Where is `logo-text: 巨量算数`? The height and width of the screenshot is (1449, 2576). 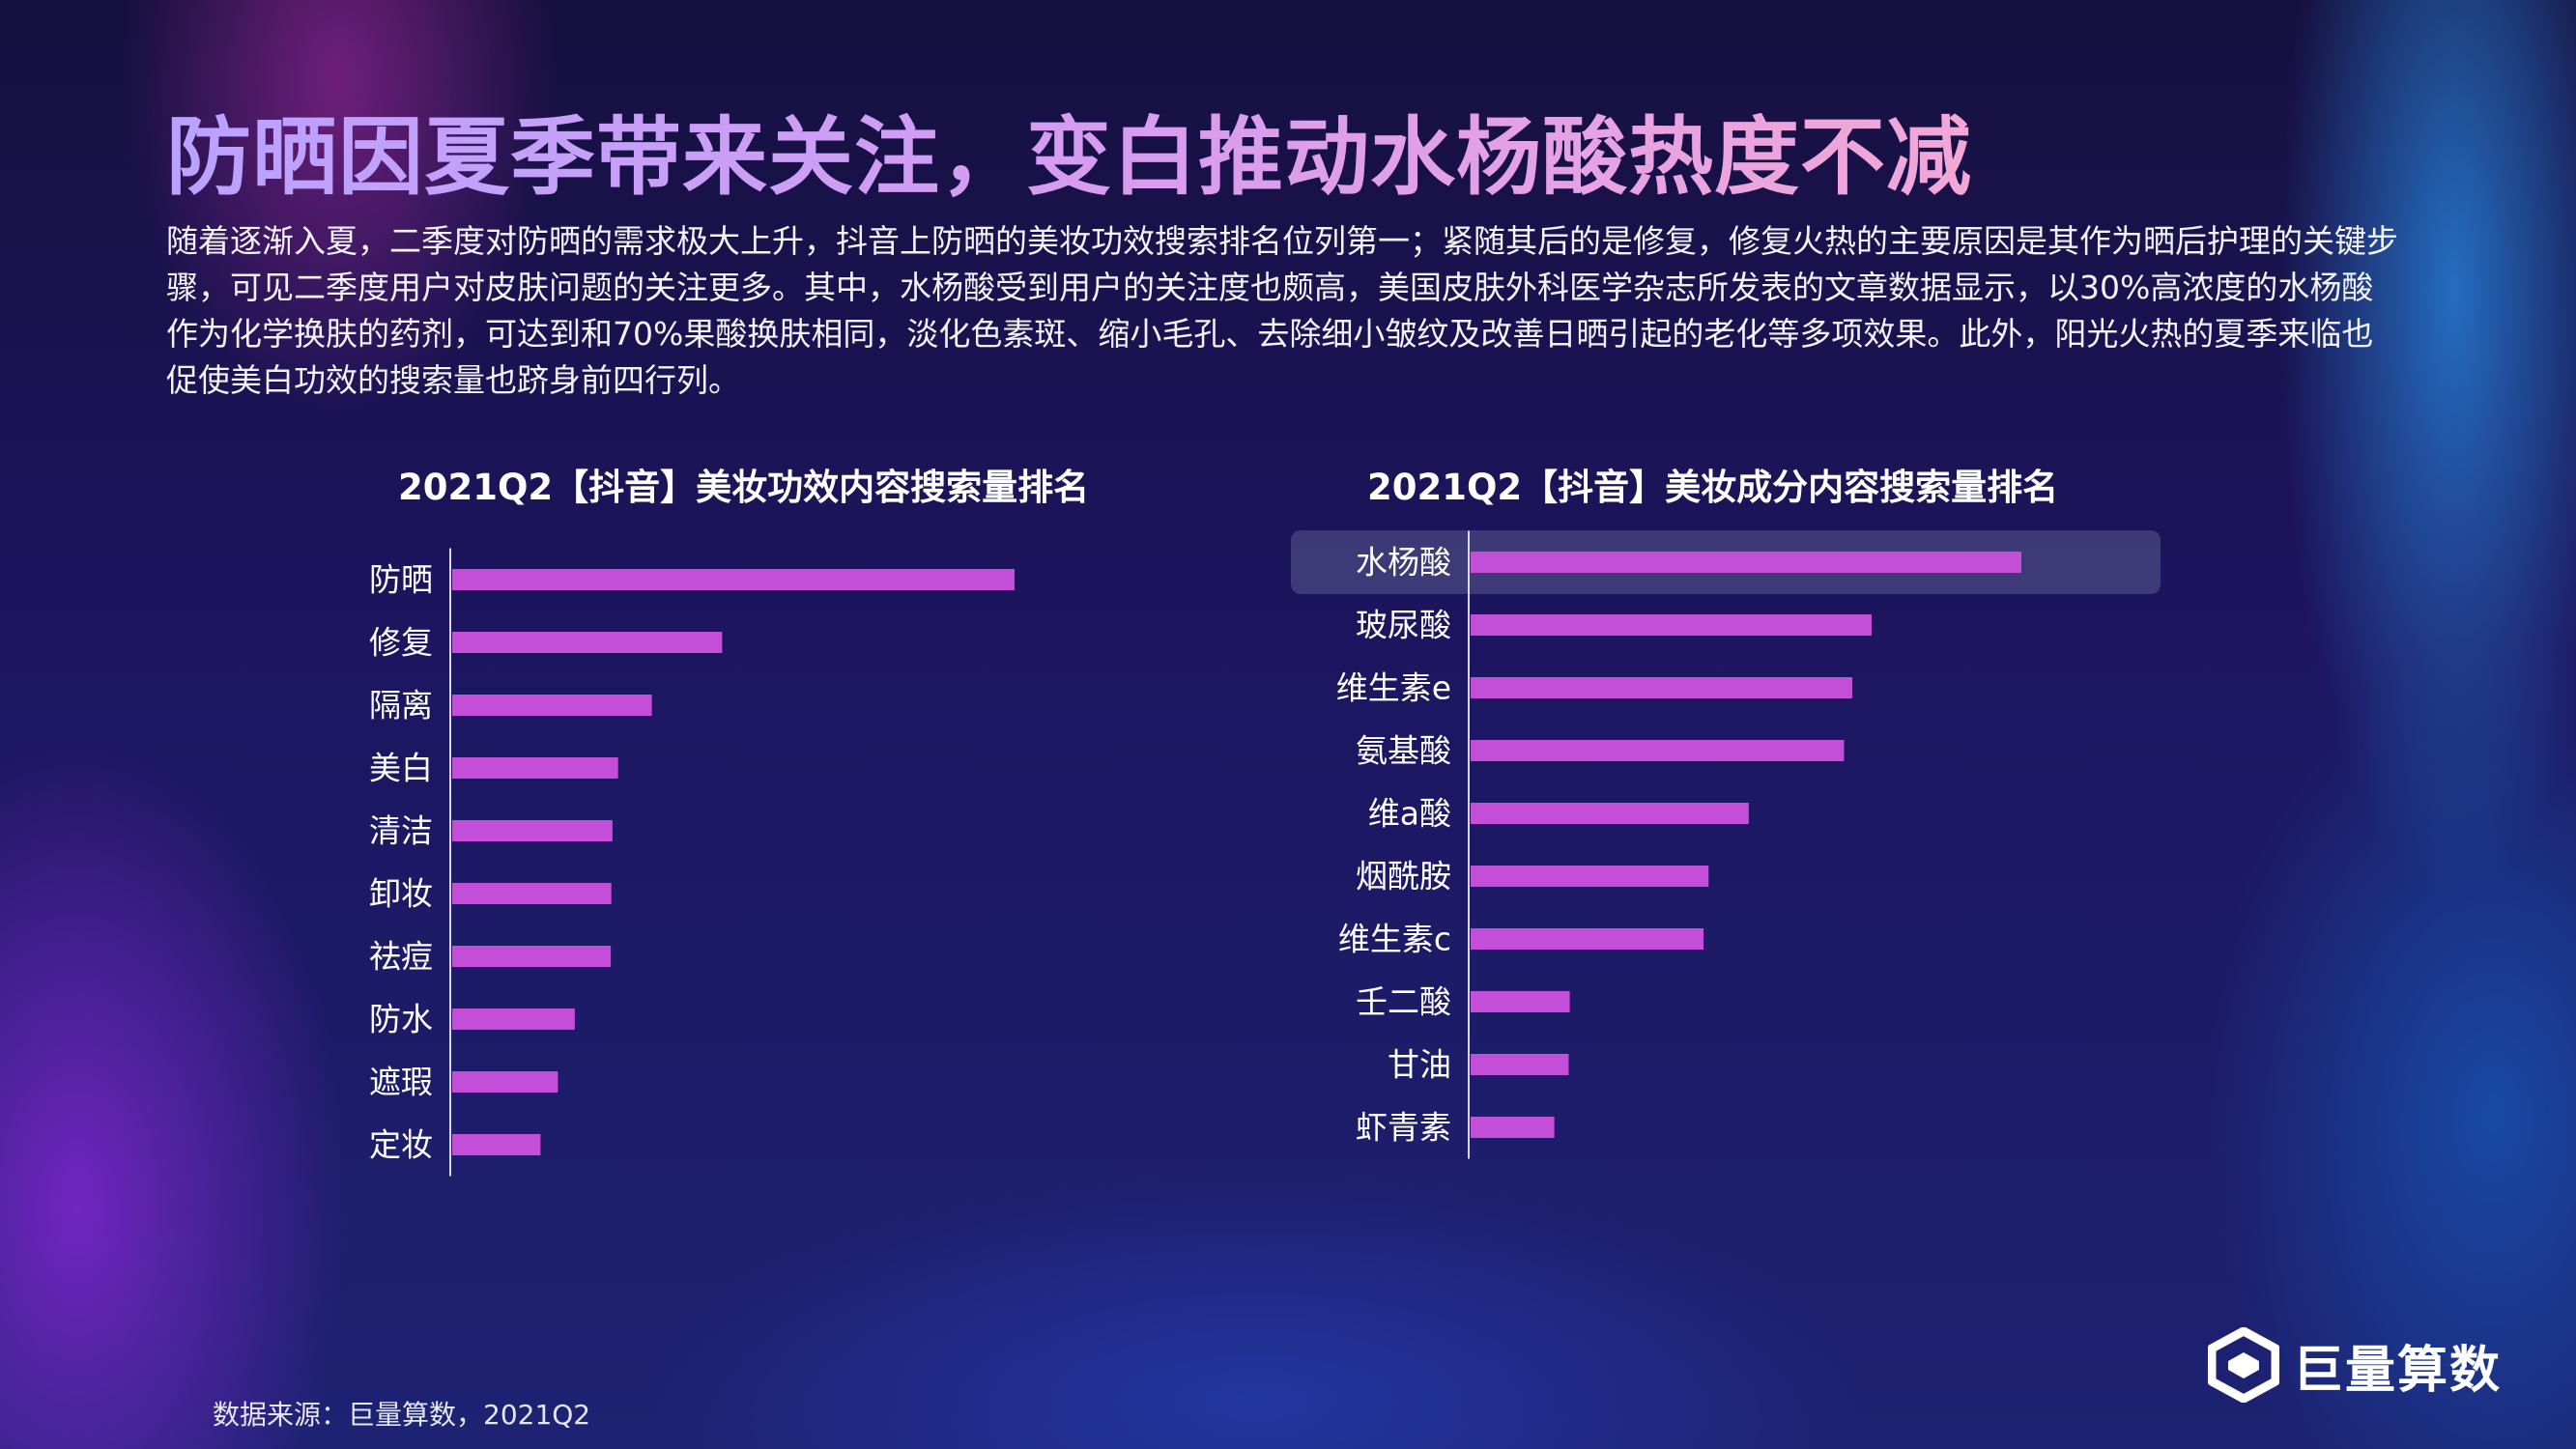 logo-text: 巨量算数 is located at coordinates (2398, 1370).